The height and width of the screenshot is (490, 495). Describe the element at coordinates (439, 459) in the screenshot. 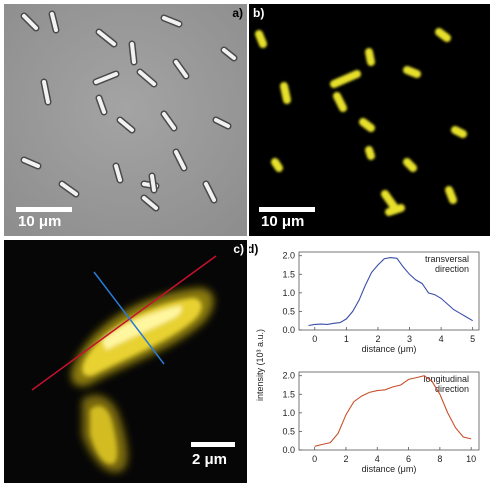

I see `x-tick-label: 8` at that location.